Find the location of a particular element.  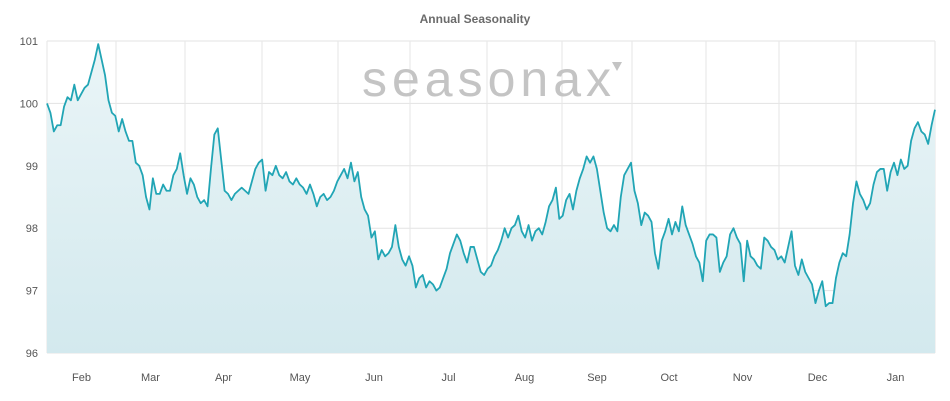

watermark-logo: seasonax is located at coordinates (489, 79).